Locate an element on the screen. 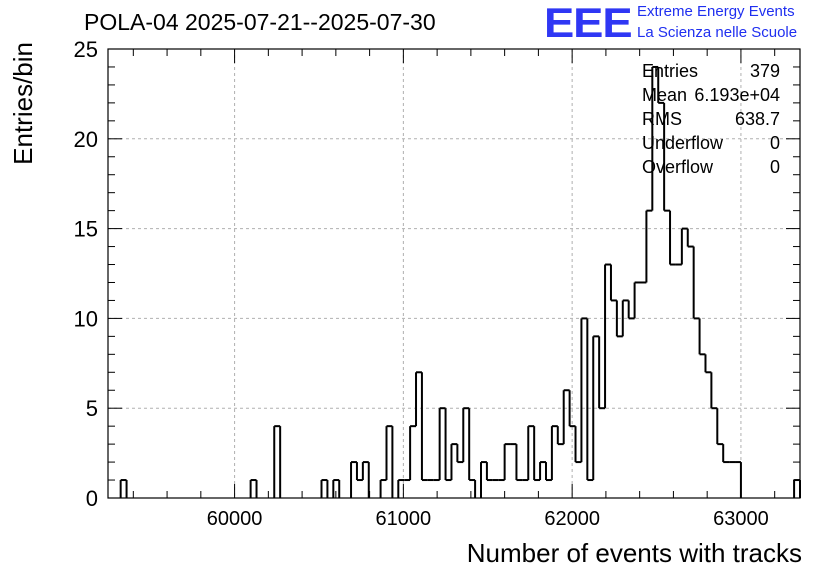 The height and width of the screenshot is (572, 836). stat-row-rms: RMS 638.7 is located at coordinates (711, 120).